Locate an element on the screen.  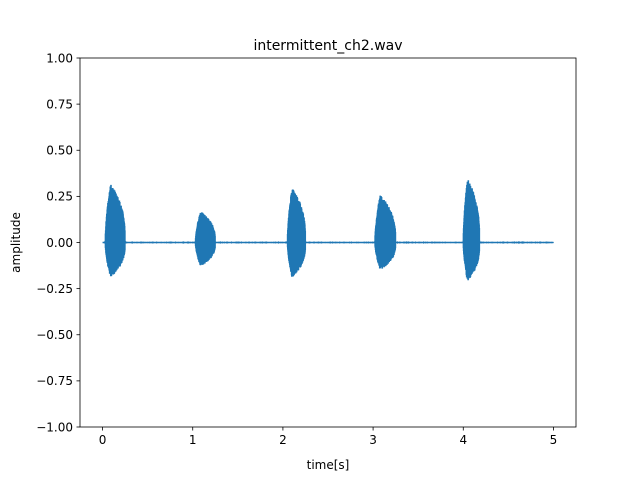
y-tick-label: 0.25 is located at coordinates (59, 197).